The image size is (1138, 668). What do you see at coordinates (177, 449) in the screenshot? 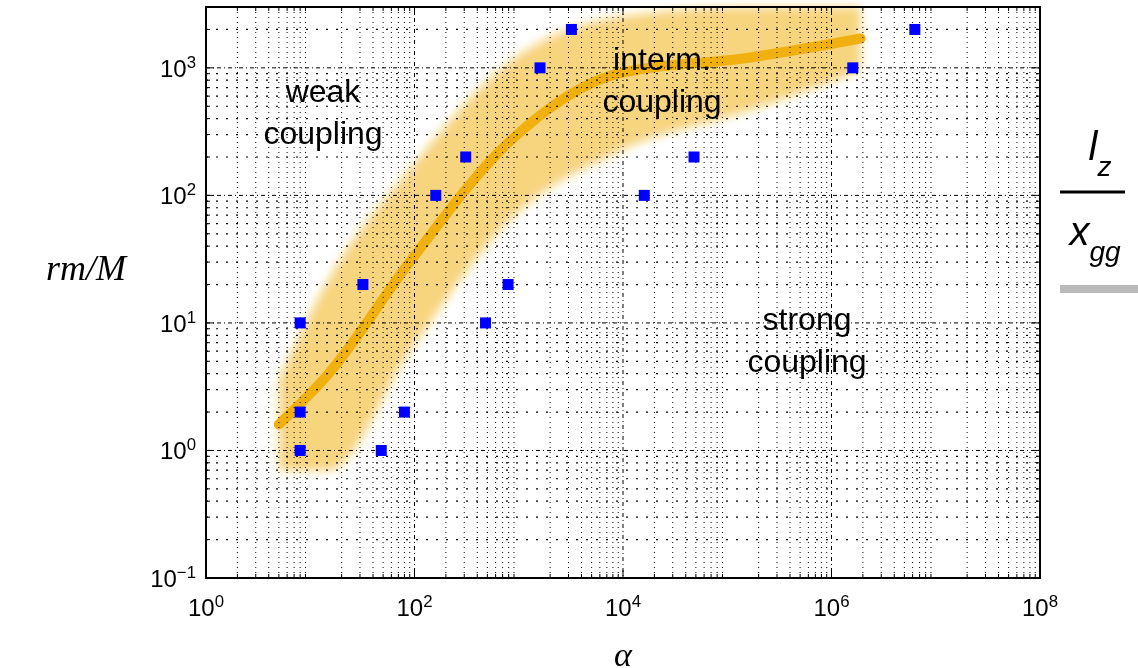
I see `y-tick-label: 10$^{0}$` at bounding box center [177, 449].